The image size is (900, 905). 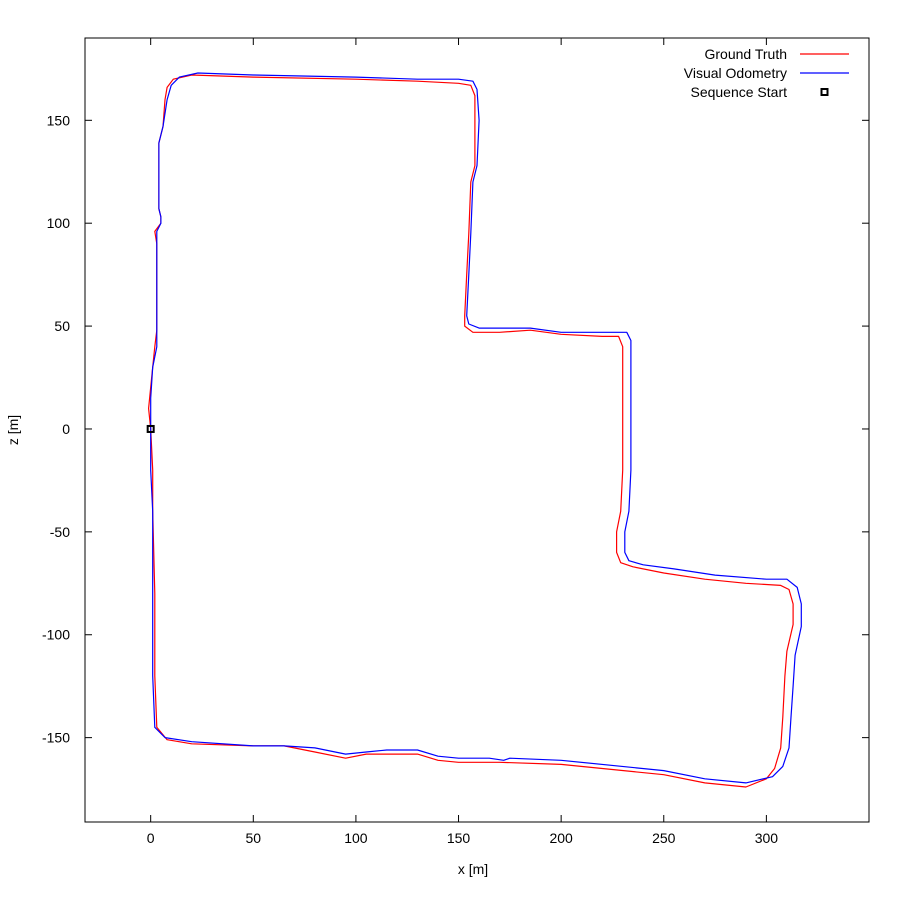 What do you see at coordinates (746, 54) in the screenshot?
I see `legend-label-0: Ground Truth` at bounding box center [746, 54].